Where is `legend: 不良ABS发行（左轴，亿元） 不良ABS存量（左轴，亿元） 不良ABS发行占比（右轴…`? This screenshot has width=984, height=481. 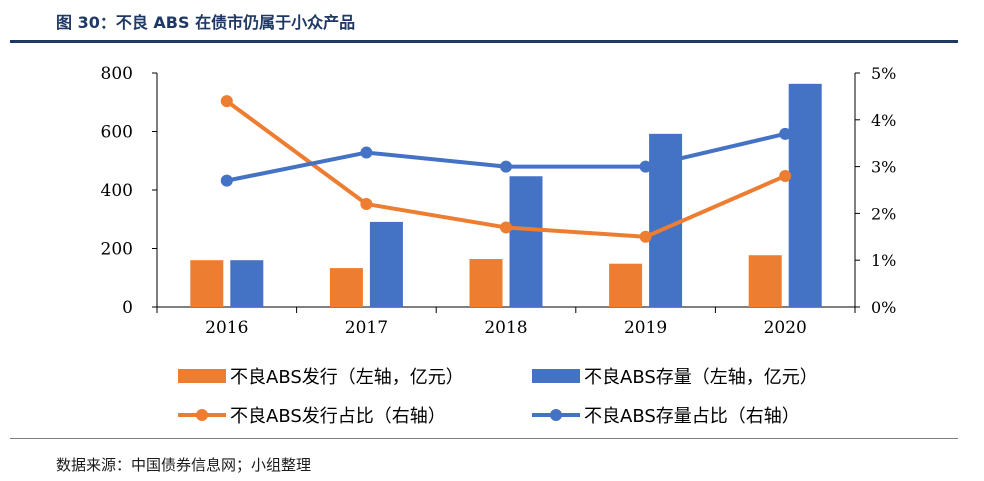
legend: 不良ABS发行（左轴，亿元） 不良ABS存量（左轴，亿元） 不良ABS发行占比（右轴… is located at coordinates (498, 397).